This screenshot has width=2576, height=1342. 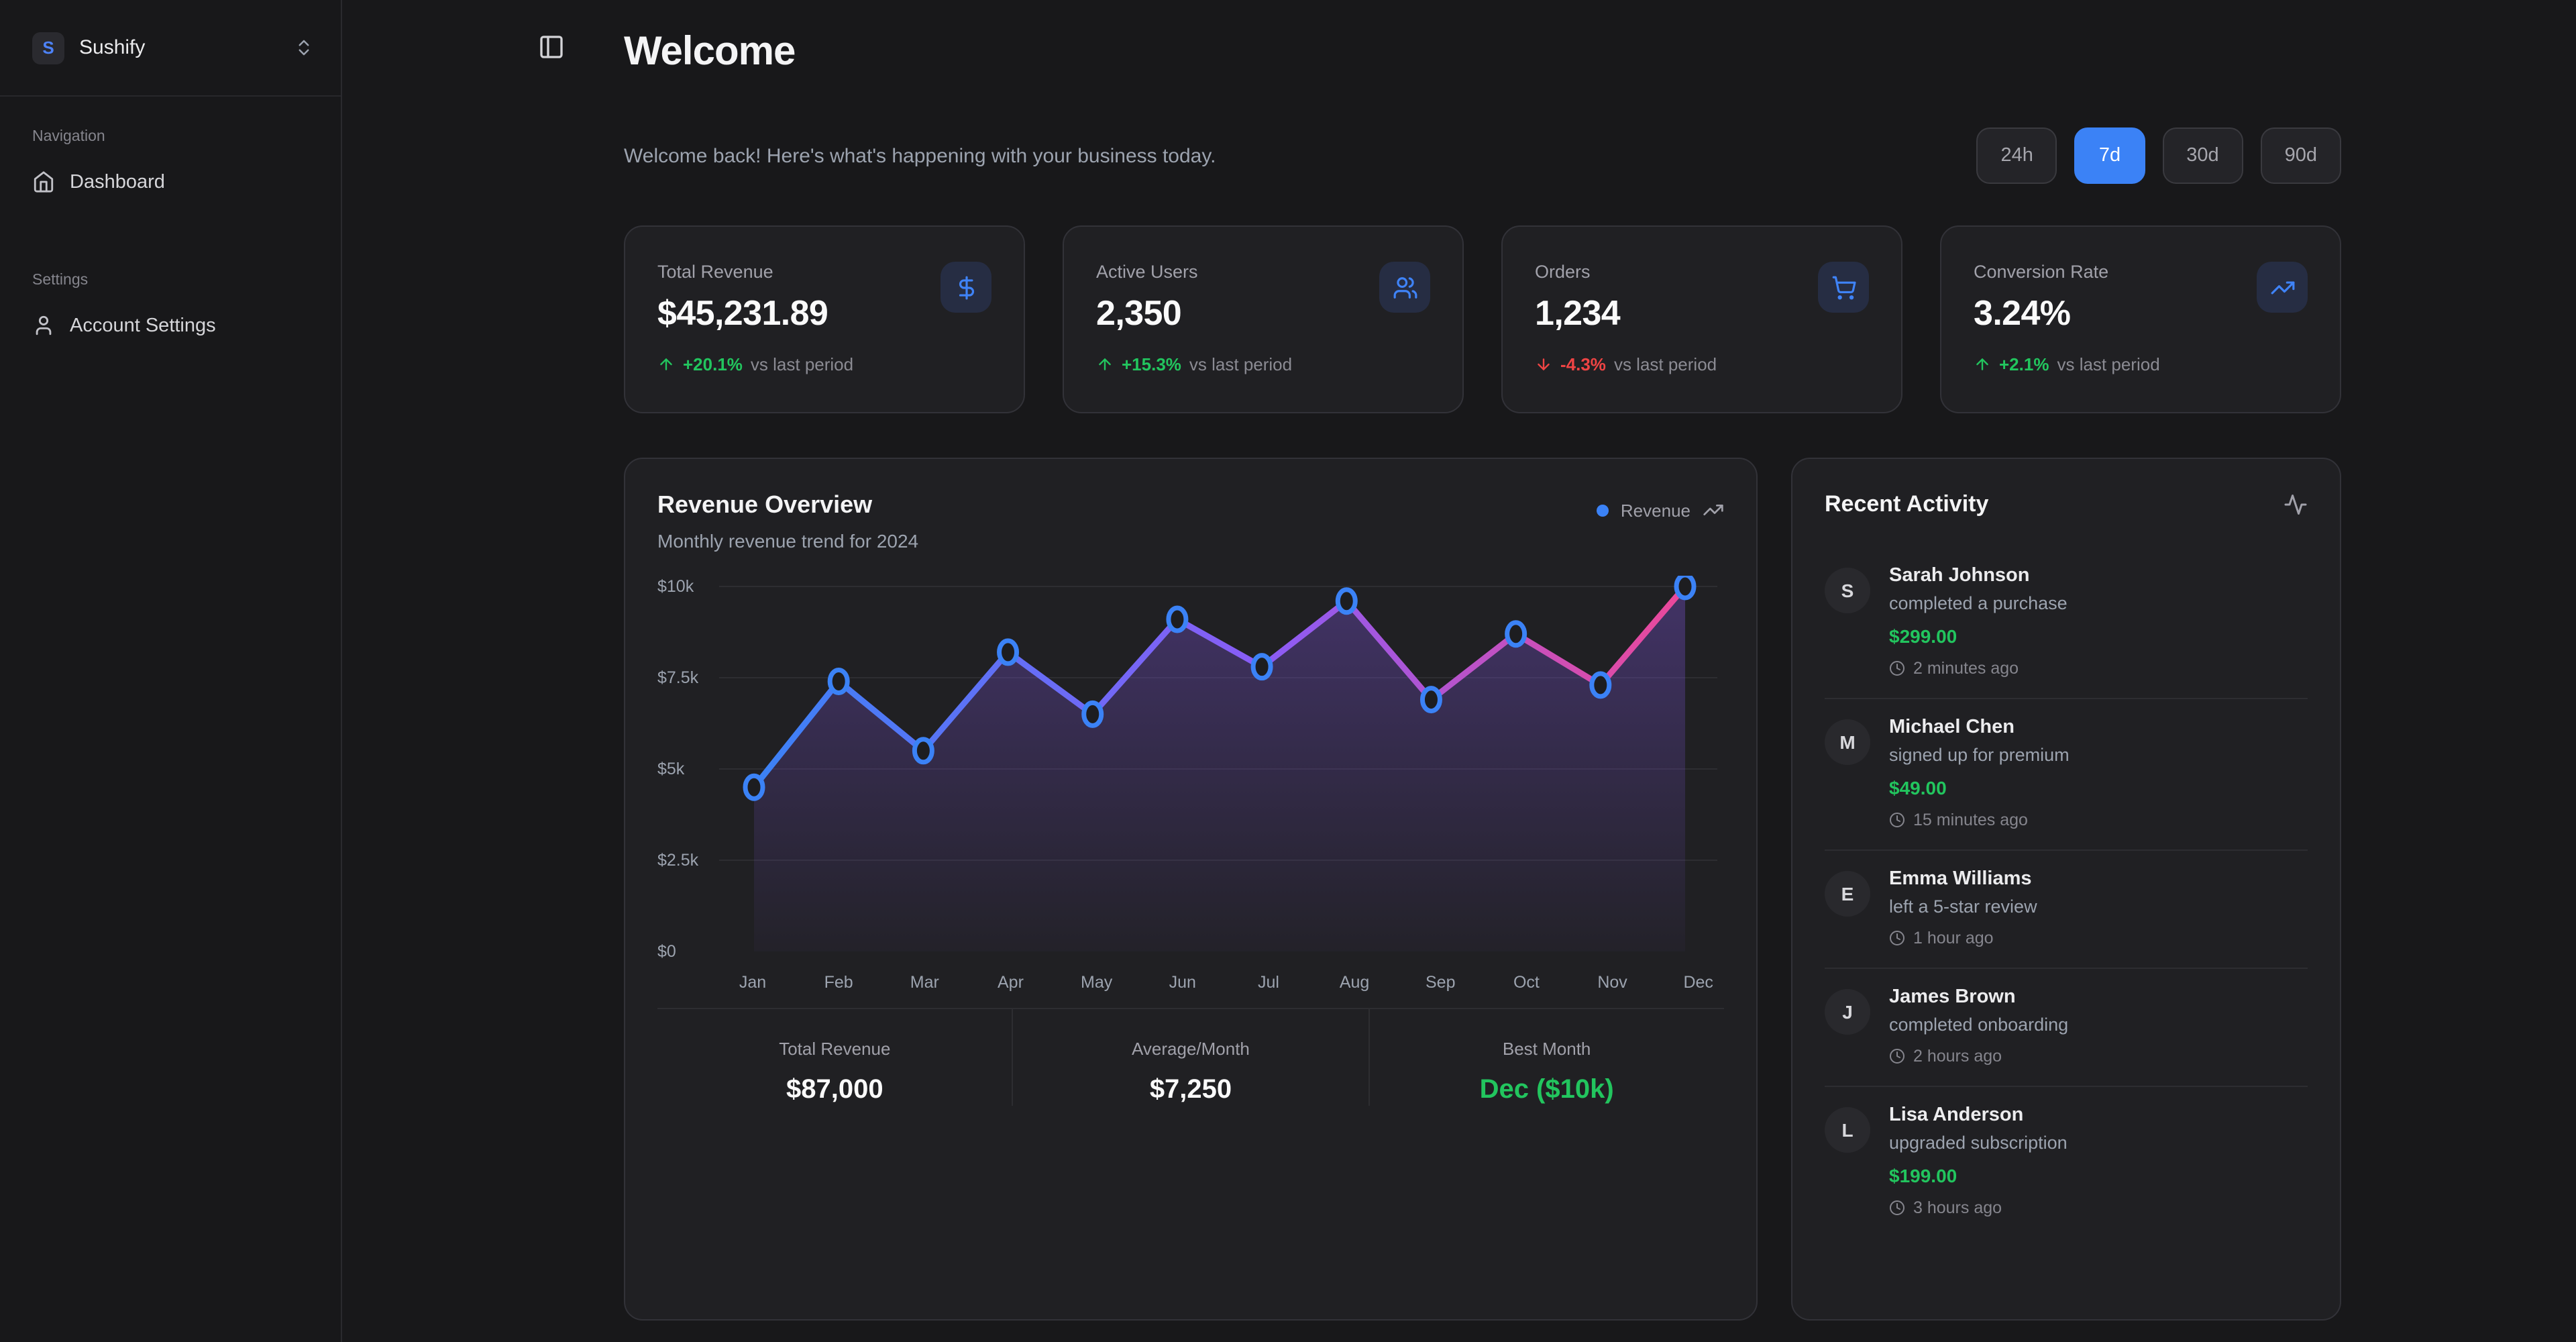 What do you see at coordinates (1011, 983) in the screenshot?
I see `x-tick: Apr` at bounding box center [1011, 983].